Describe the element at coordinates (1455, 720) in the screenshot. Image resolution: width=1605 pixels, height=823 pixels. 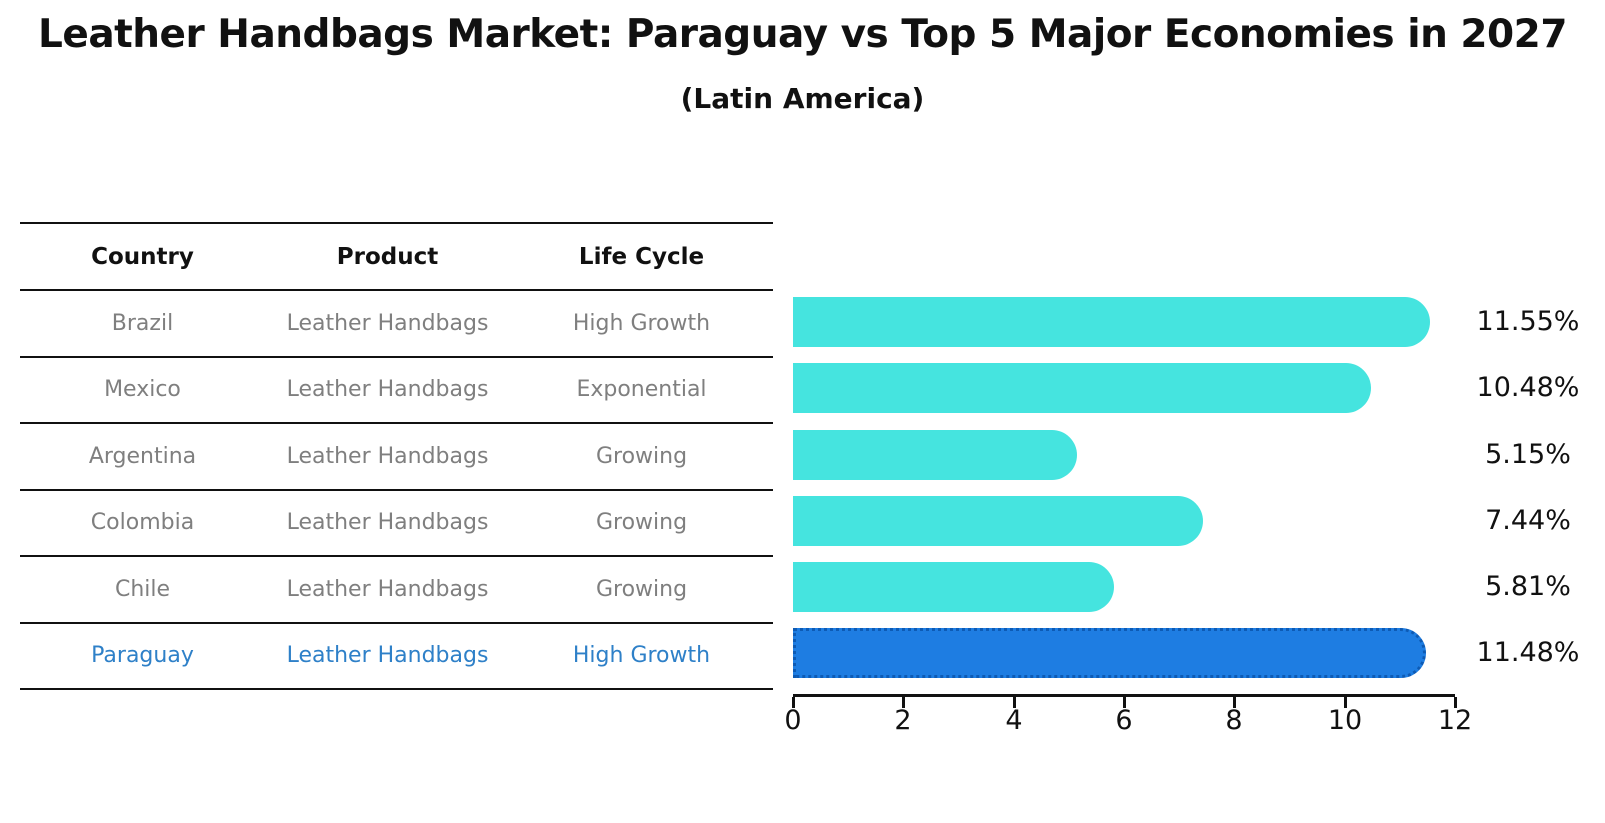
I see `x-tick-label: 12` at that location.